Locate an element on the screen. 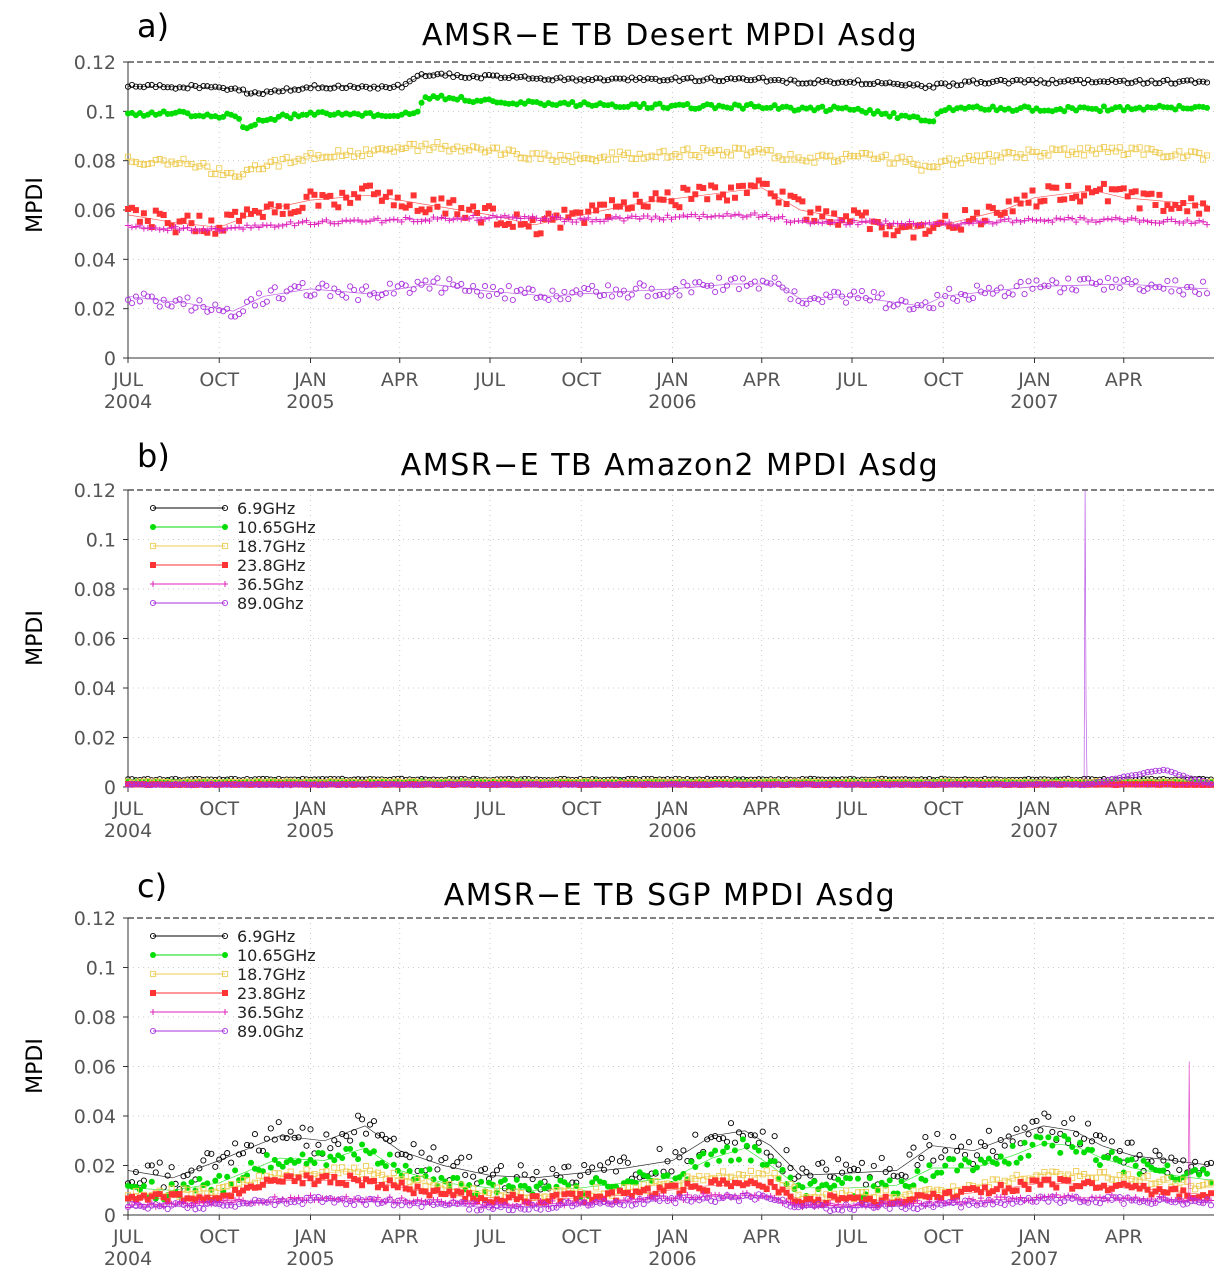 The image size is (1214, 1272). panel-b-legend-label-10-65ghz: 10.65GHz is located at coordinates (276, 527).